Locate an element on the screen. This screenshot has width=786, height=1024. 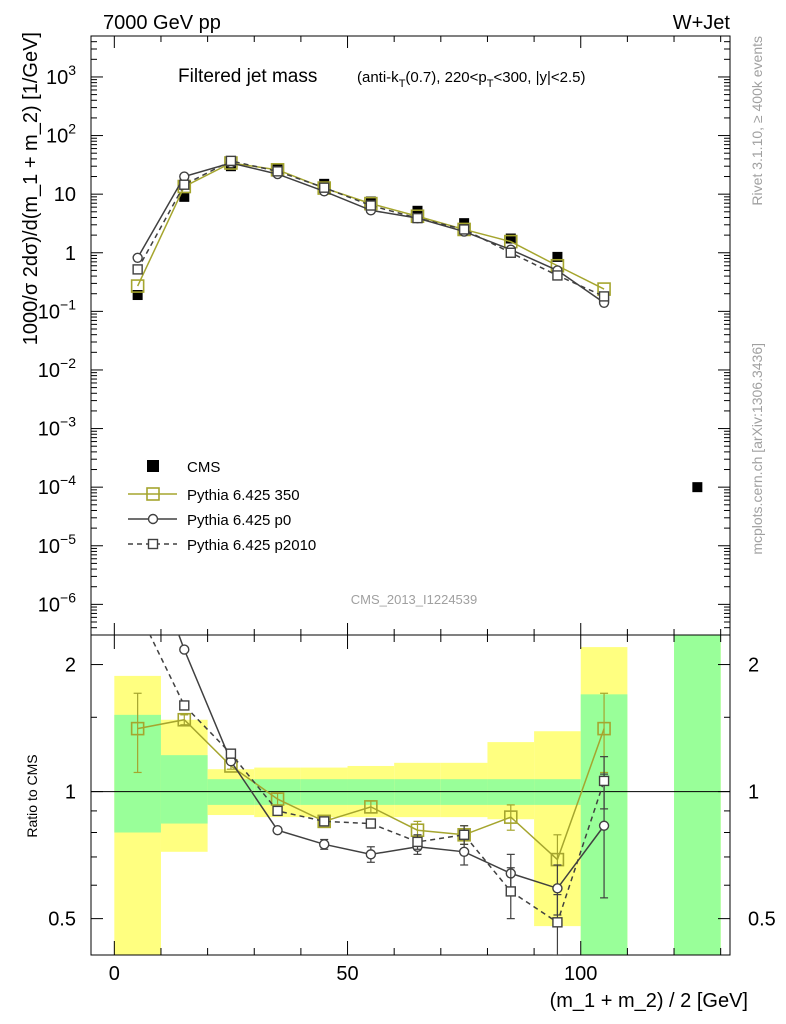
mcplots-side-label: mcplots.cern.ch [arXiv:1306.3436] is located at coordinates (757, 449).